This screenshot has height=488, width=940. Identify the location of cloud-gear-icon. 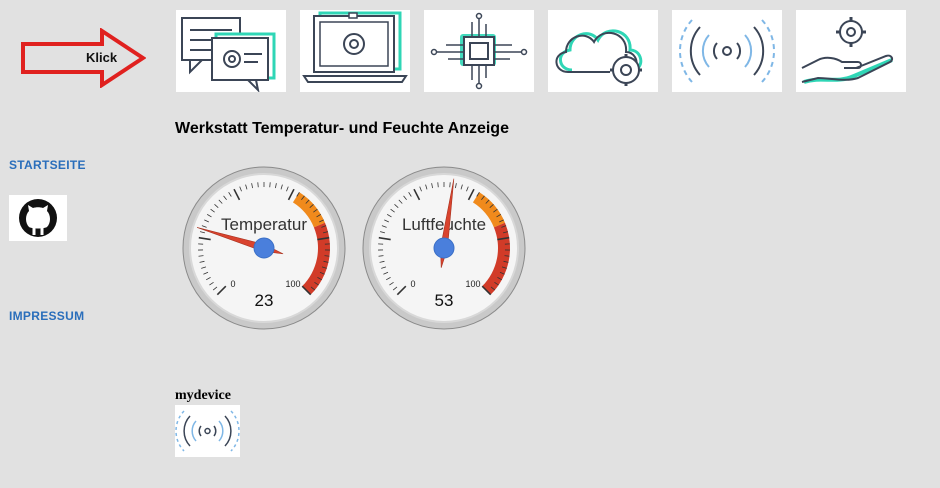
(599, 57).